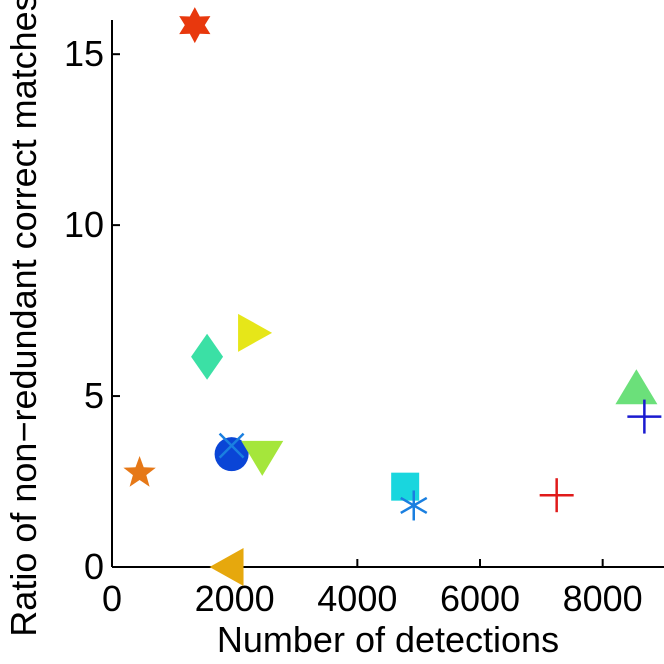 This screenshot has height=664, width=664. Describe the element at coordinates (23, 318) in the screenshot. I see `y-axis-label: Ratio of non−redundant correct matches` at that location.